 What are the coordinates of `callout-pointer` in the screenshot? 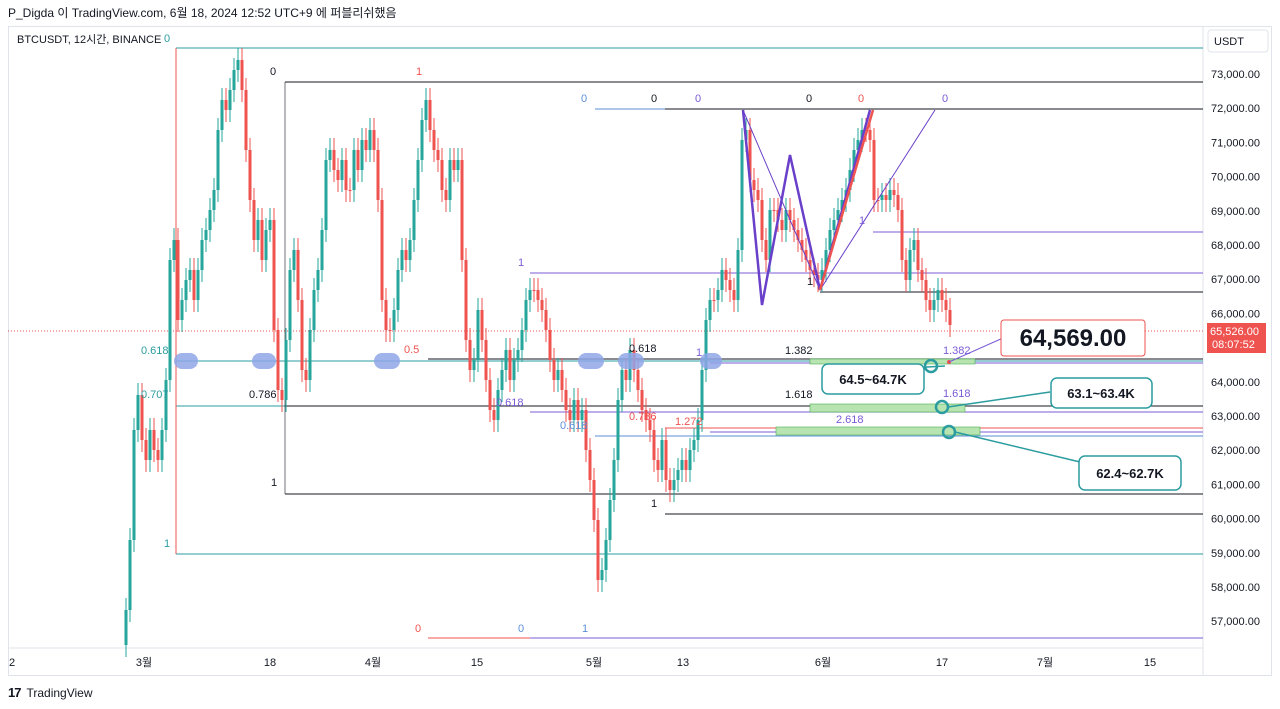 It's located at (976, 350).